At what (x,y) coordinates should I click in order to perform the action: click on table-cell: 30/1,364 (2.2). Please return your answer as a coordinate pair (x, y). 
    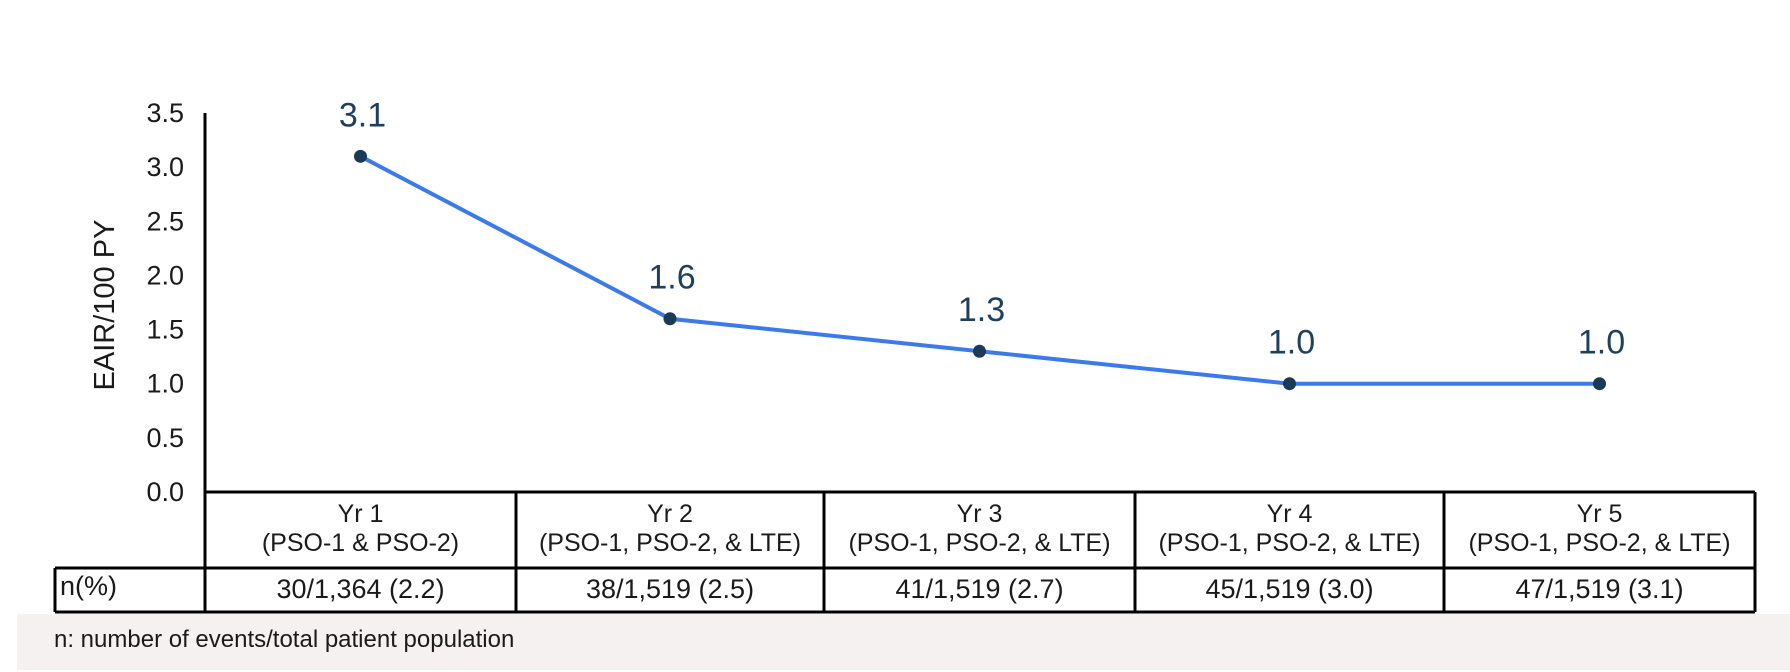
    Looking at the image, I should click on (360, 589).